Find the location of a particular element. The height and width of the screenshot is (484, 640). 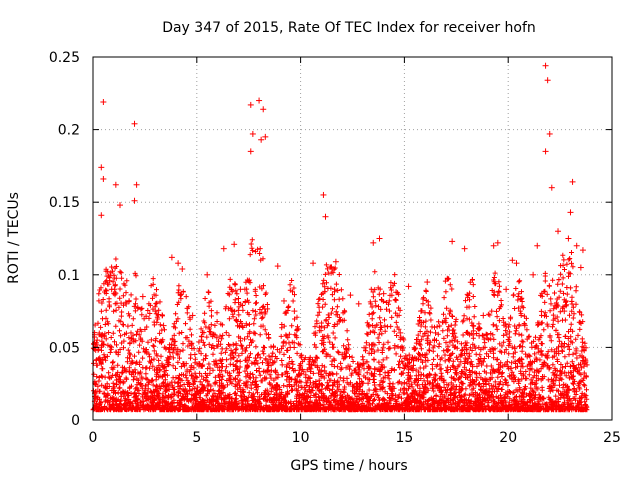

y-tick-label: 0.2 is located at coordinates (69, 131).